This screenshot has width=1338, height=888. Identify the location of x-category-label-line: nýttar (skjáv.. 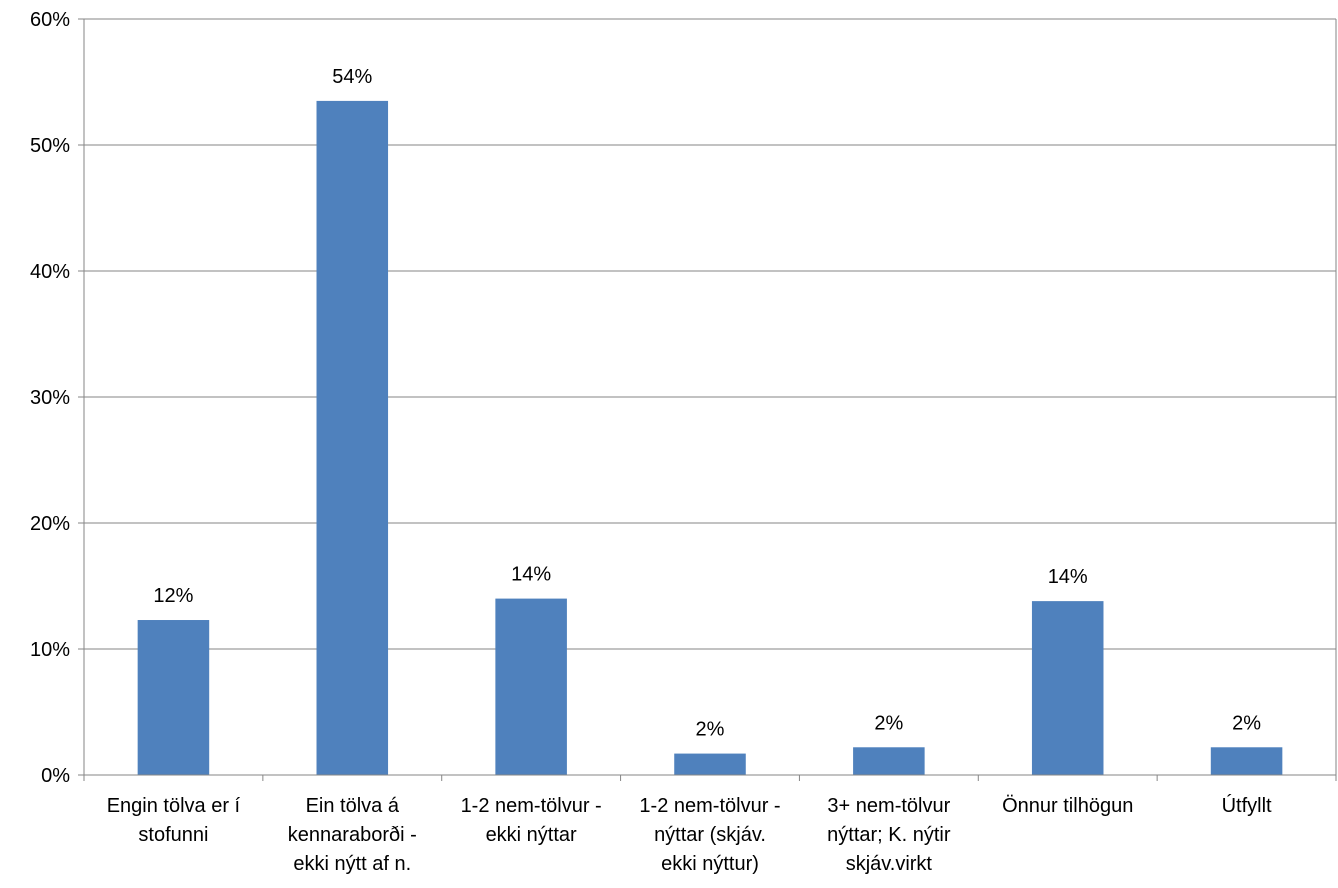
(710, 835).